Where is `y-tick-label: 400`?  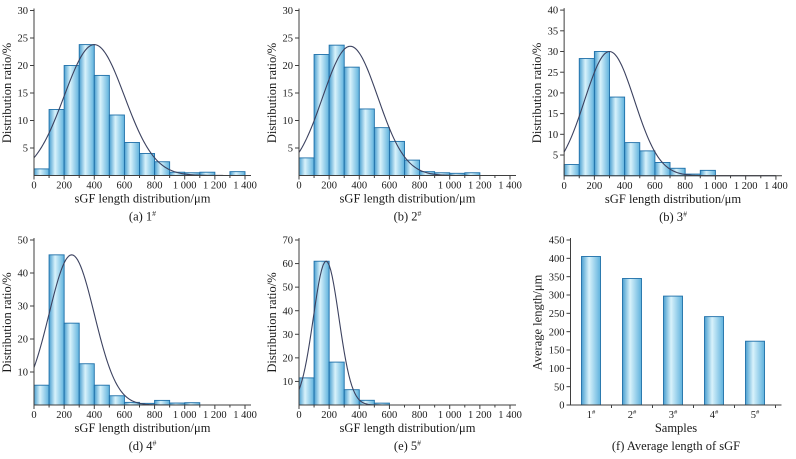
y-tick-label: 400 is located at coordinates (557, 259).